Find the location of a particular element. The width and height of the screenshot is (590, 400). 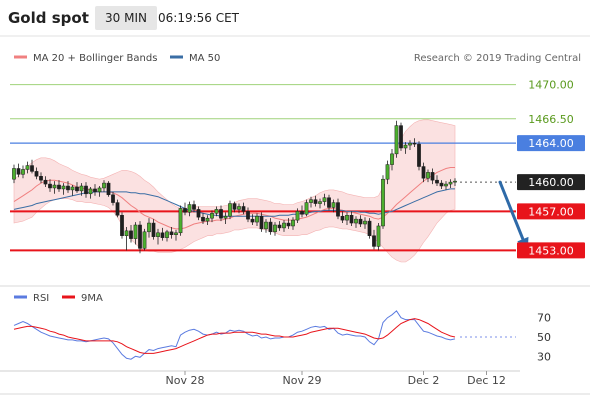

level-label: 1466.50 is located at coordinates (551, 119).